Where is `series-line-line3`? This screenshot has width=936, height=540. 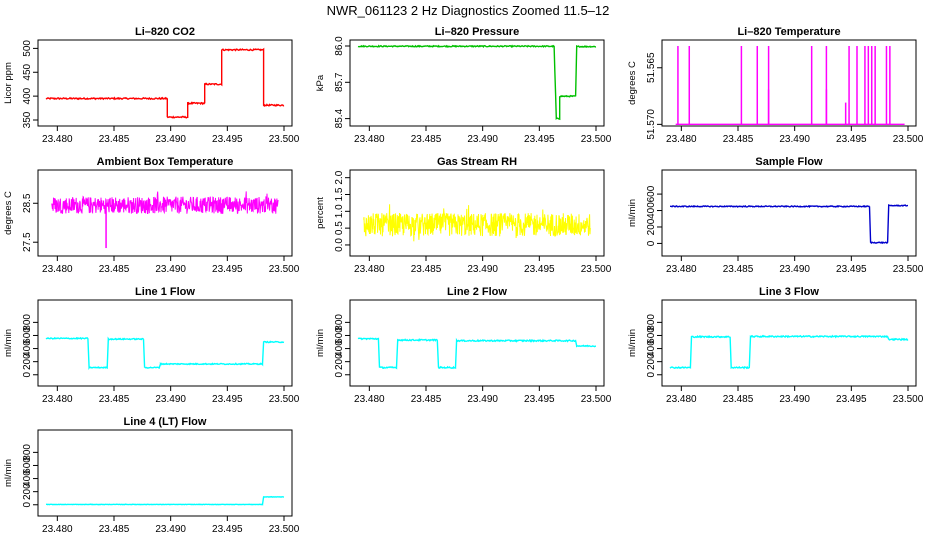
series-line-line3 is located at coordinates (789, 352).